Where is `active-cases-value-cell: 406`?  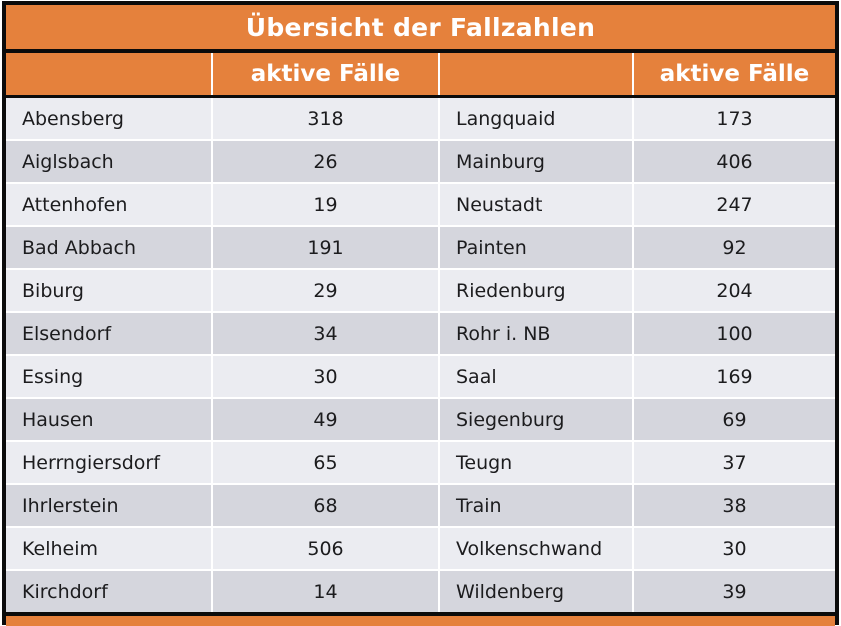
active-cases-value-cell: 406 is located at coordinates (734, 161).